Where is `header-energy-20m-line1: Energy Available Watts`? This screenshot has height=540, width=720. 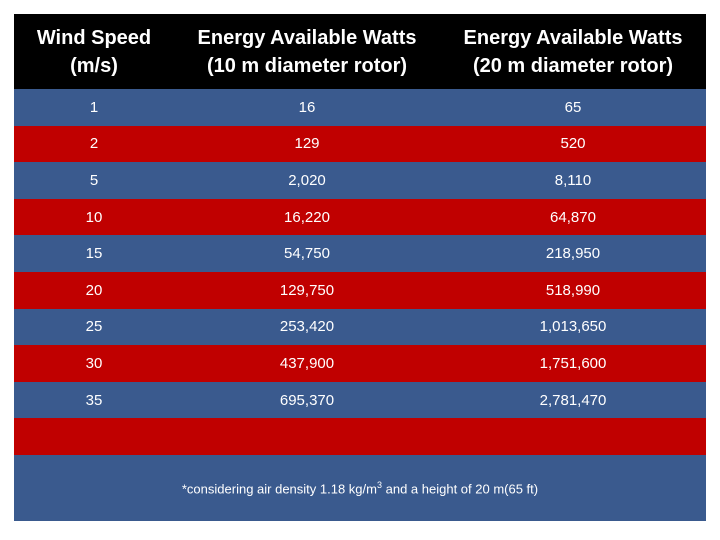 header-energy-20m-line1: Energy Available Watts is located at coordinates (573, 37).